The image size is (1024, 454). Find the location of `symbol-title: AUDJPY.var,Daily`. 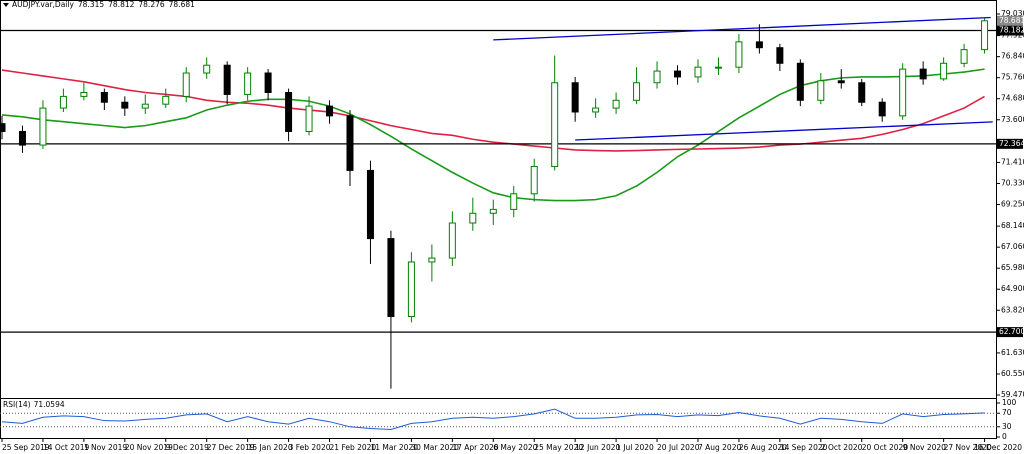

symbol-title: AUDJPY.var,Daily is located at coordinates (43, 4).